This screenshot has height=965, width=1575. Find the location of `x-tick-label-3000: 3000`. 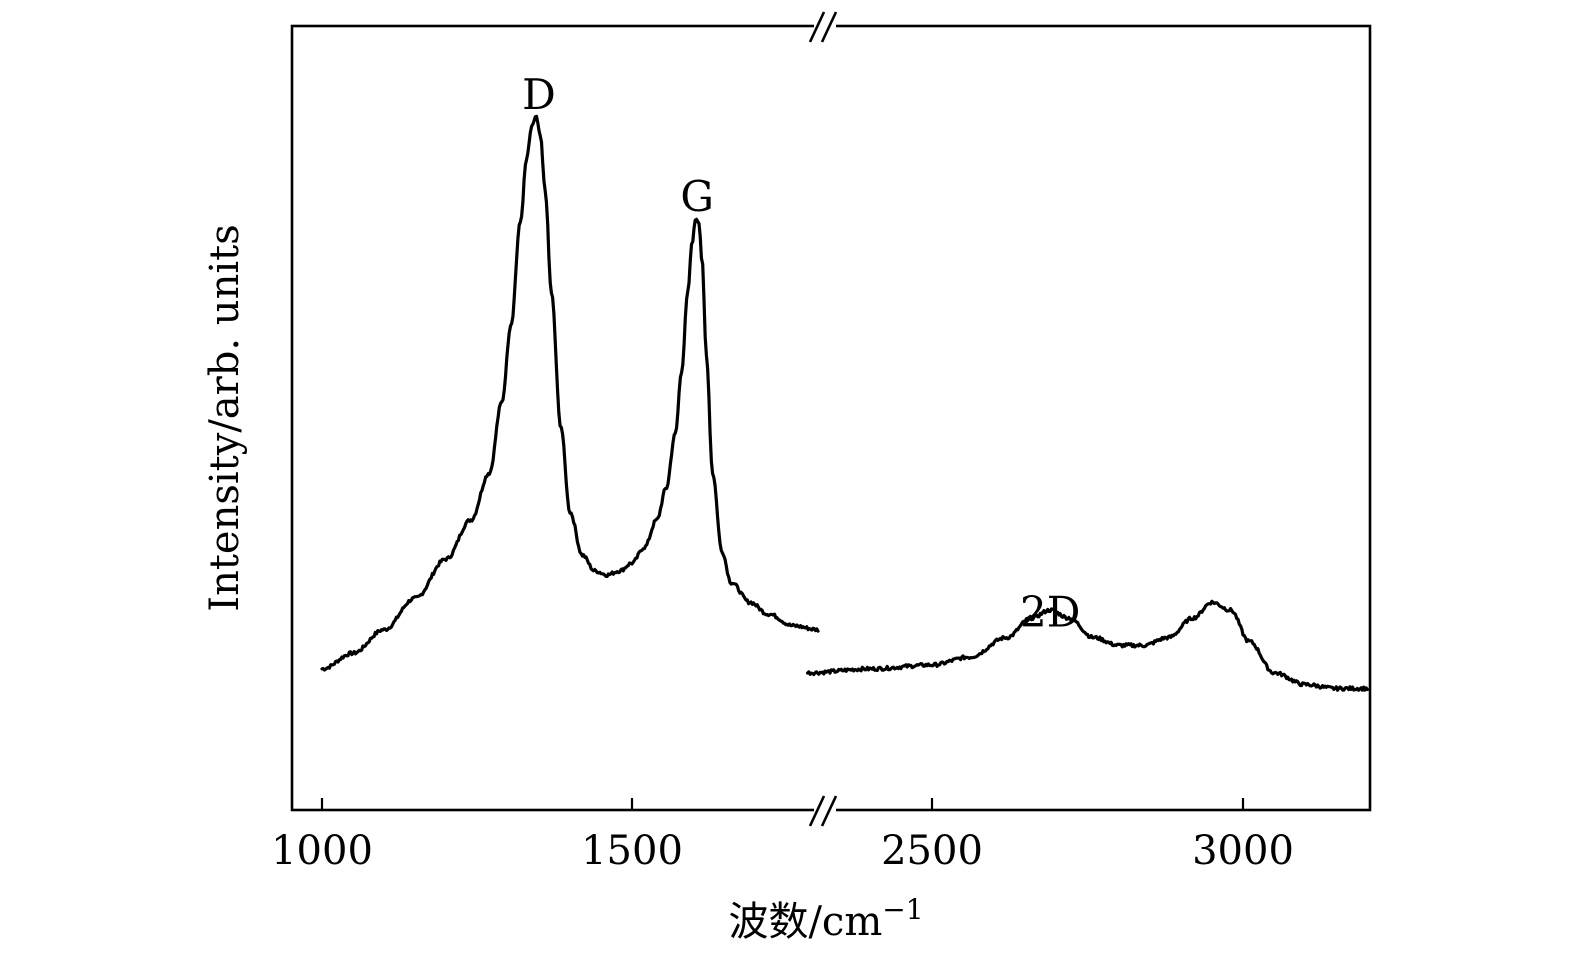

x-tick-label-3000: 3000 is located at coordinates (1243, 851).